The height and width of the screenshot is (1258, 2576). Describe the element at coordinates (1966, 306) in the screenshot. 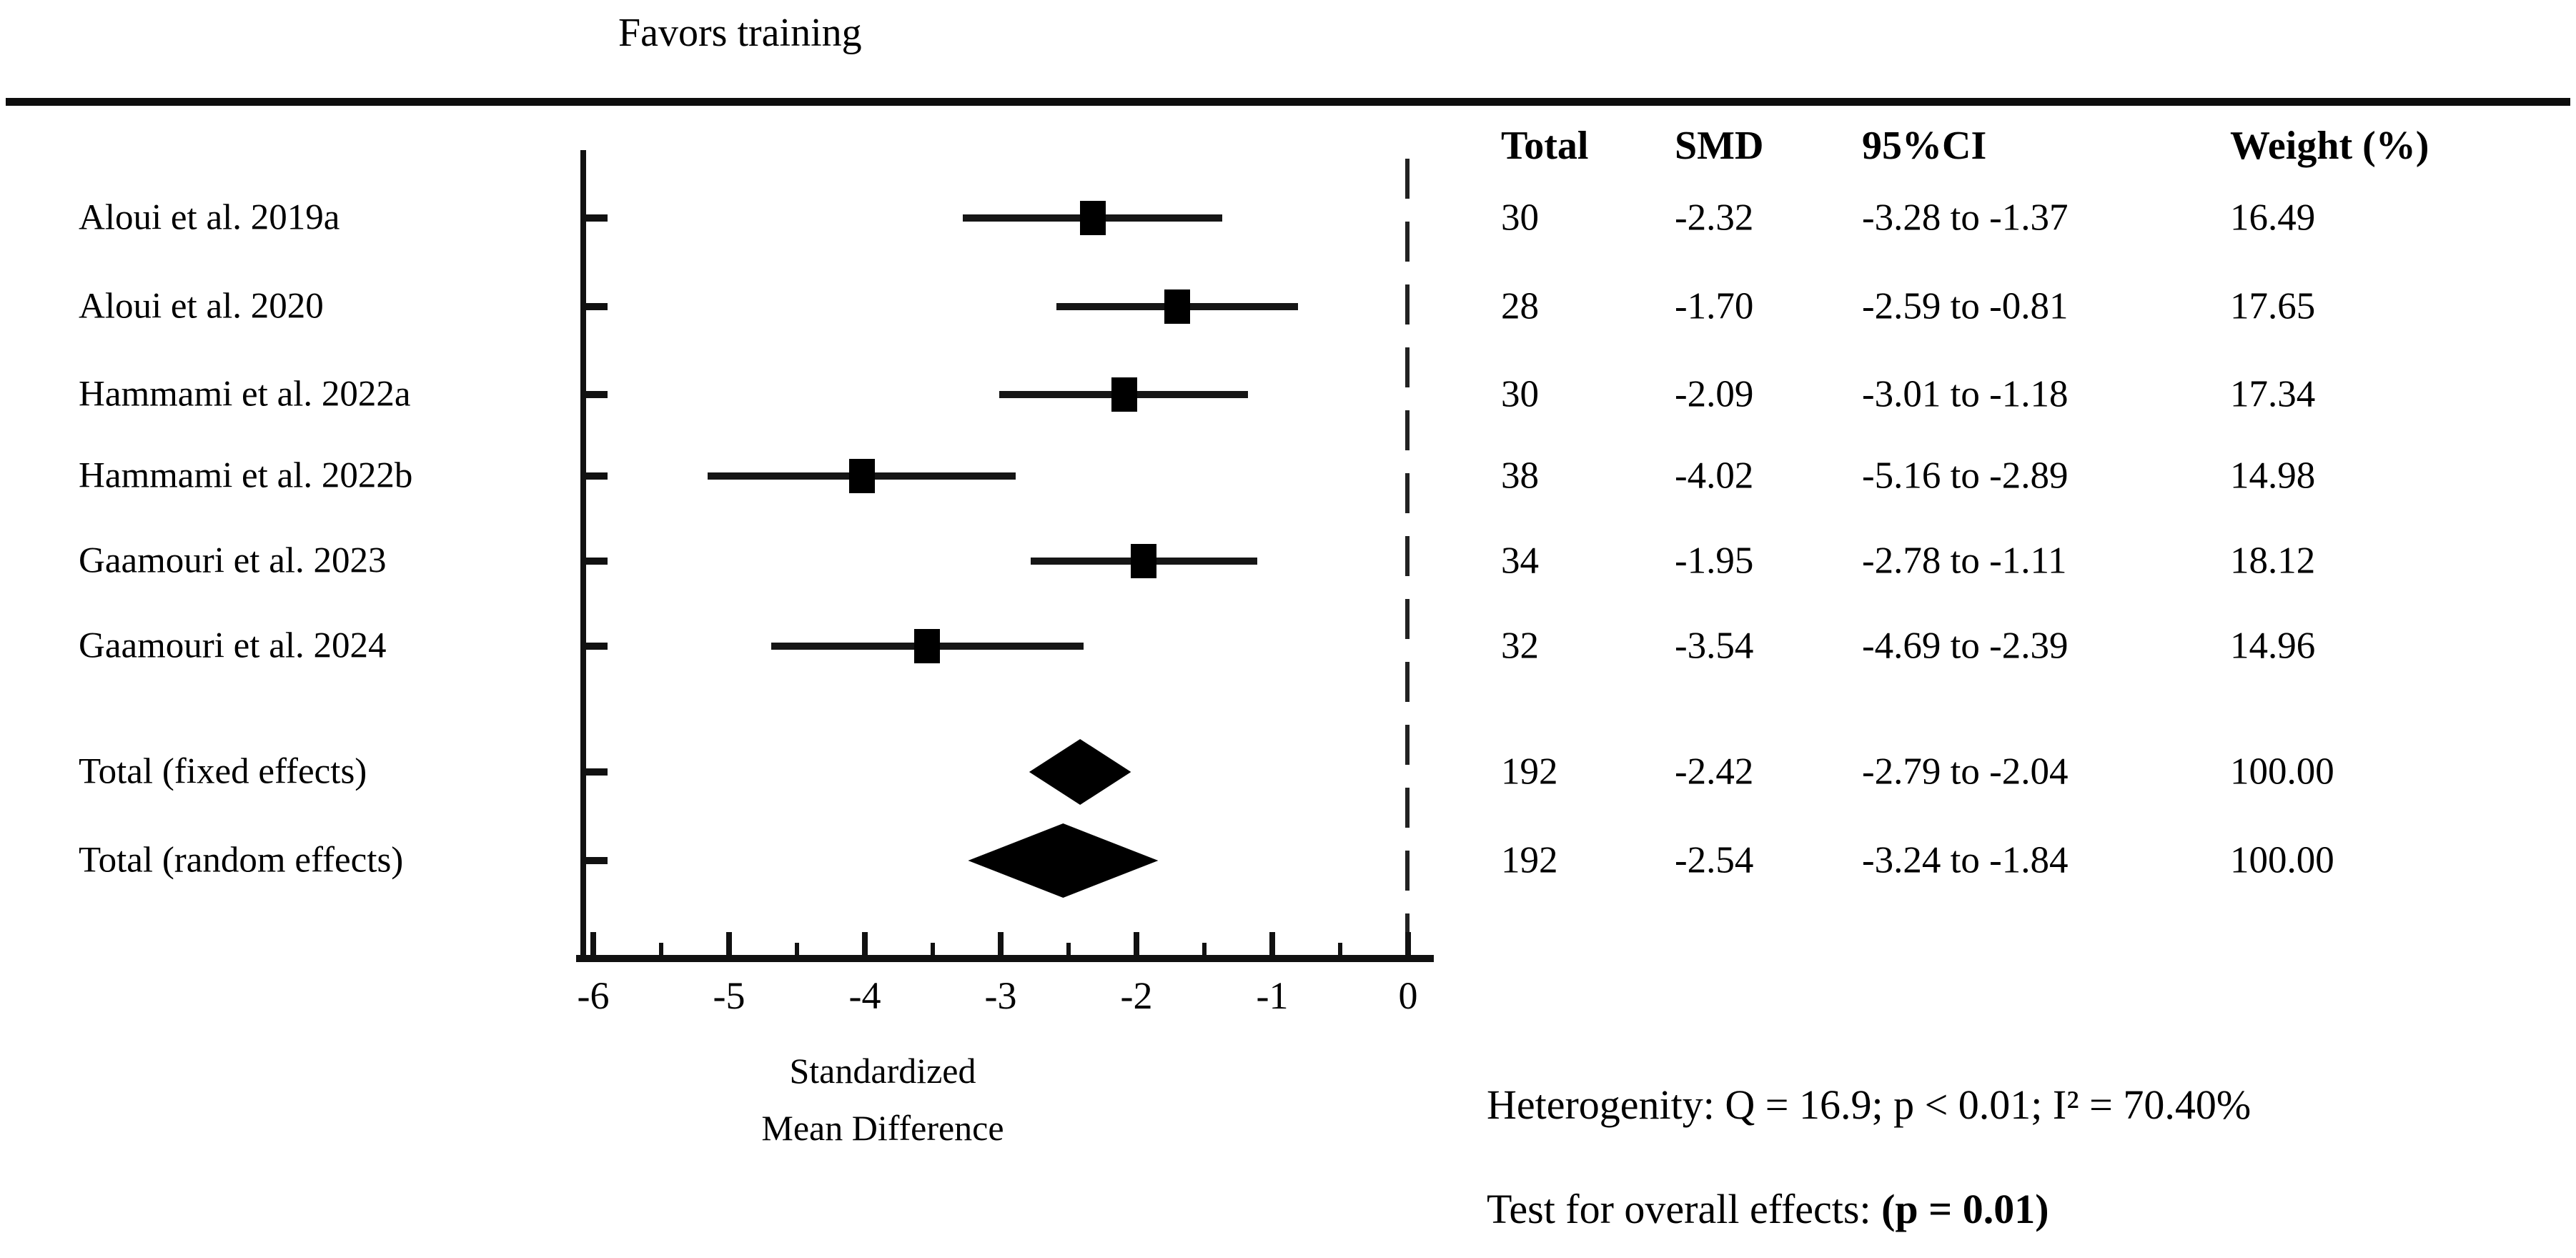

I see `table-cell-ci: -2.59 to -0.81` at that location.